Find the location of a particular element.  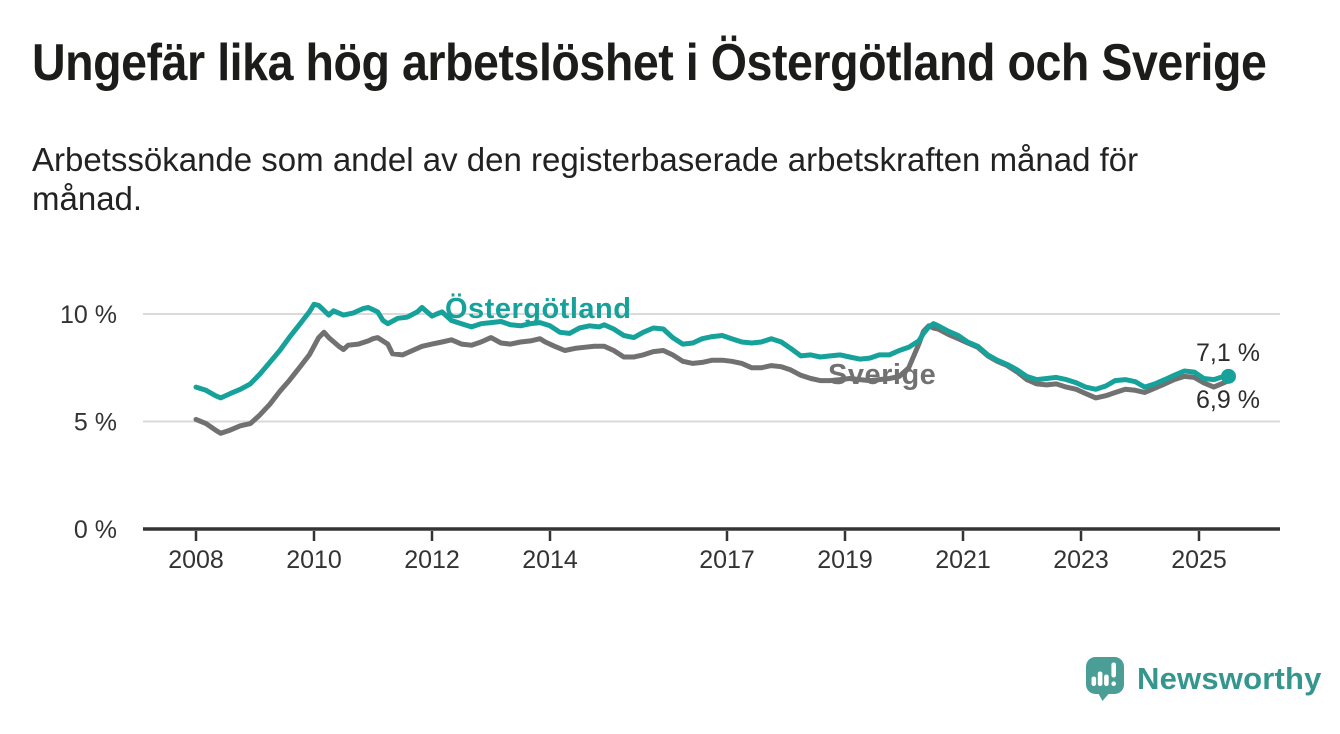

x-axis-tick-marks is located at coordinates (697, 536).